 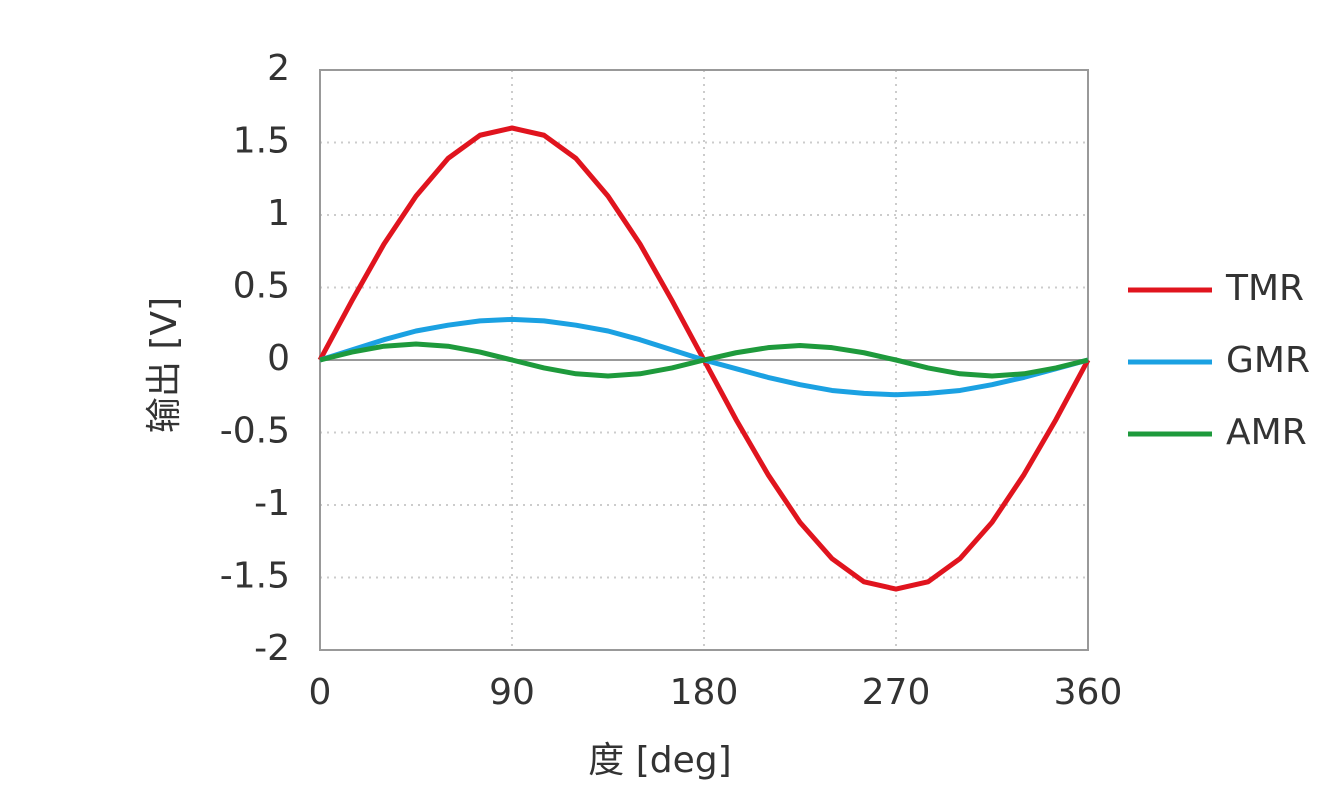 I want to click on y-tick-label: -1, so click(x=272, y=503).